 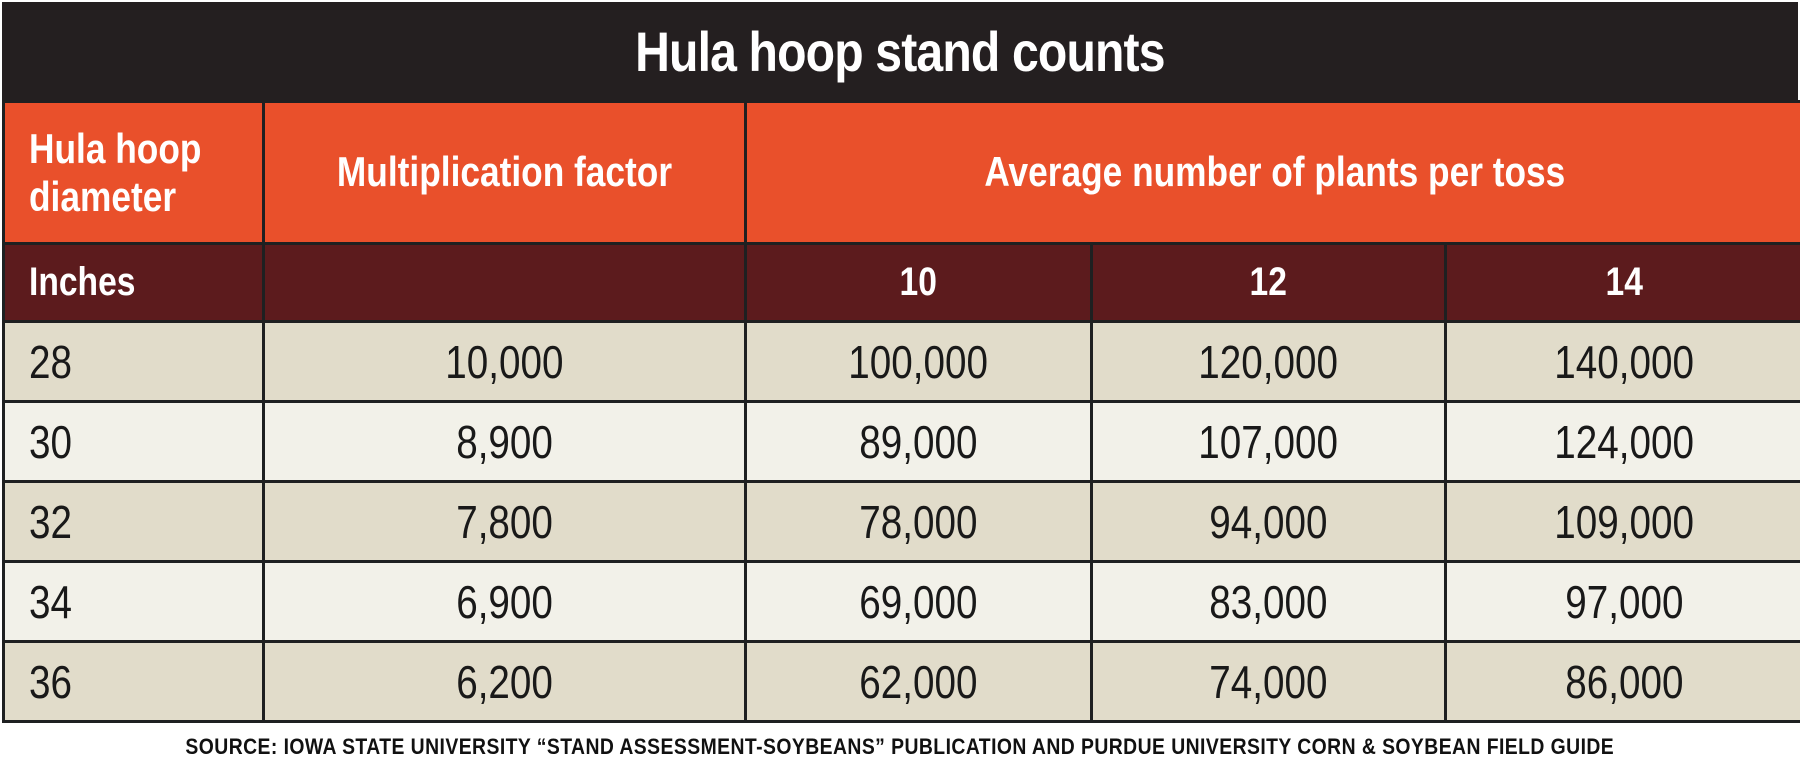 I want to click on table-row: 34 6,900 69,000 83,000 97,000, so click(x=901, y=601).